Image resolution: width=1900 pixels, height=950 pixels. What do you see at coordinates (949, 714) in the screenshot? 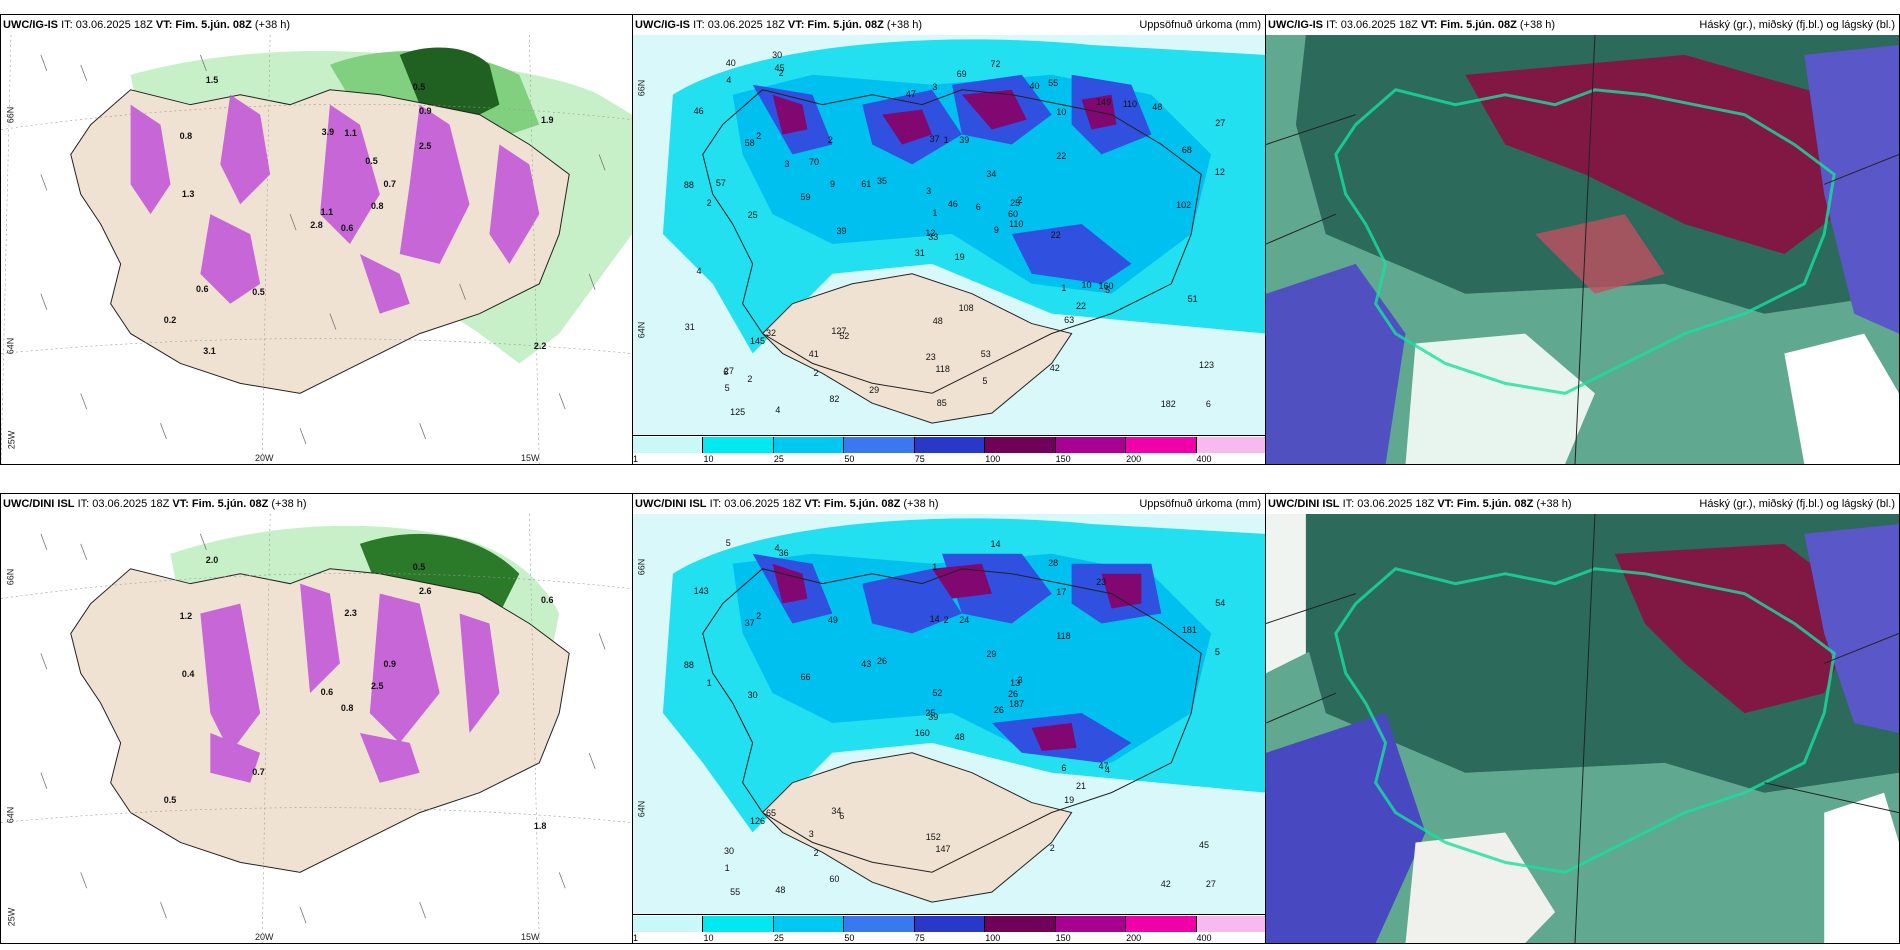
I see `map-precip-dini` at bounding box center [949, 714].